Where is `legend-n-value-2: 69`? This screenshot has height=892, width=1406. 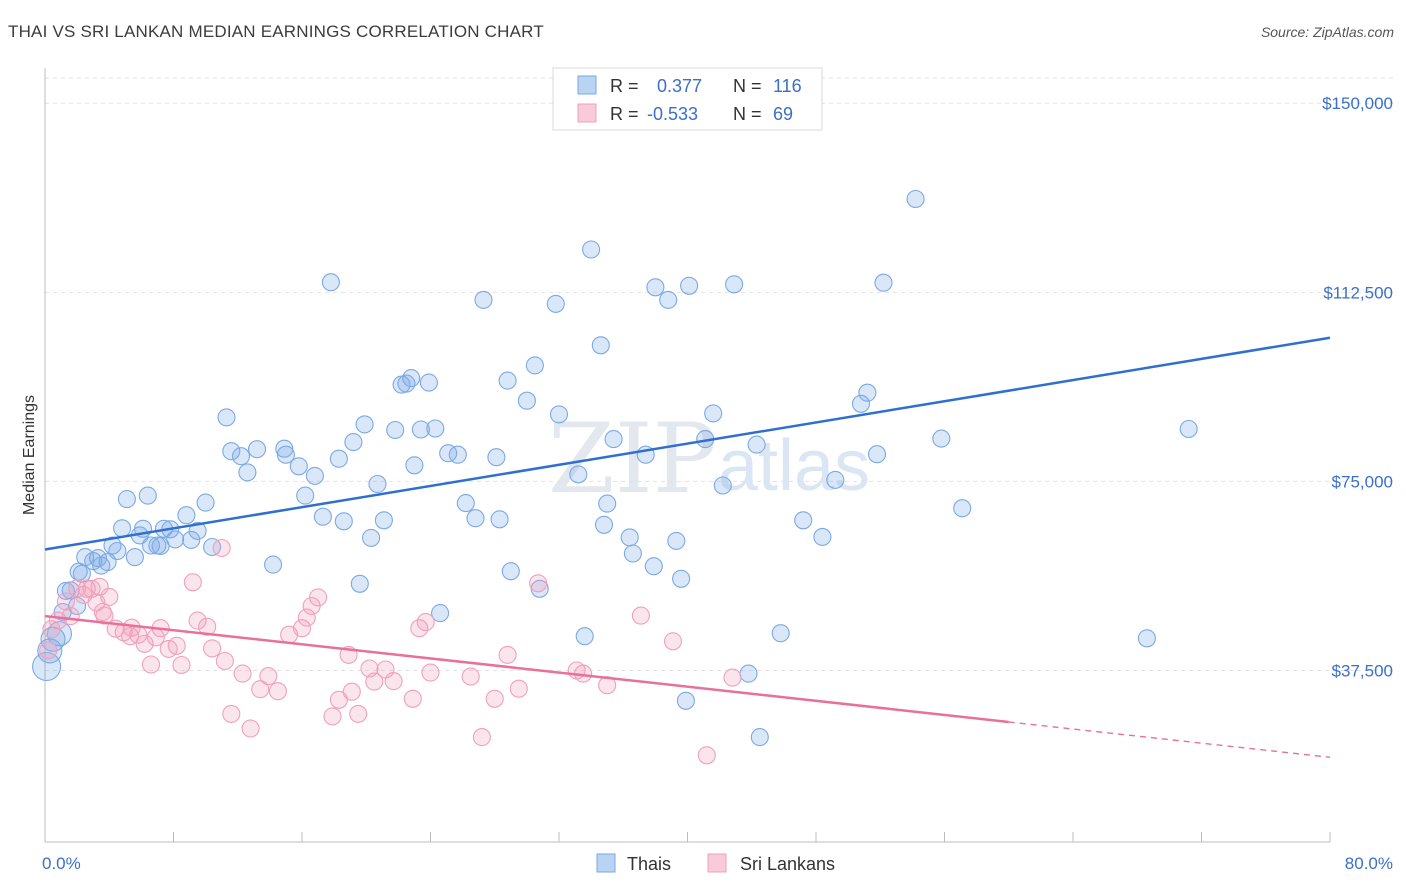 legend-n-value-2: 69 is located at coordinates (783, 114).